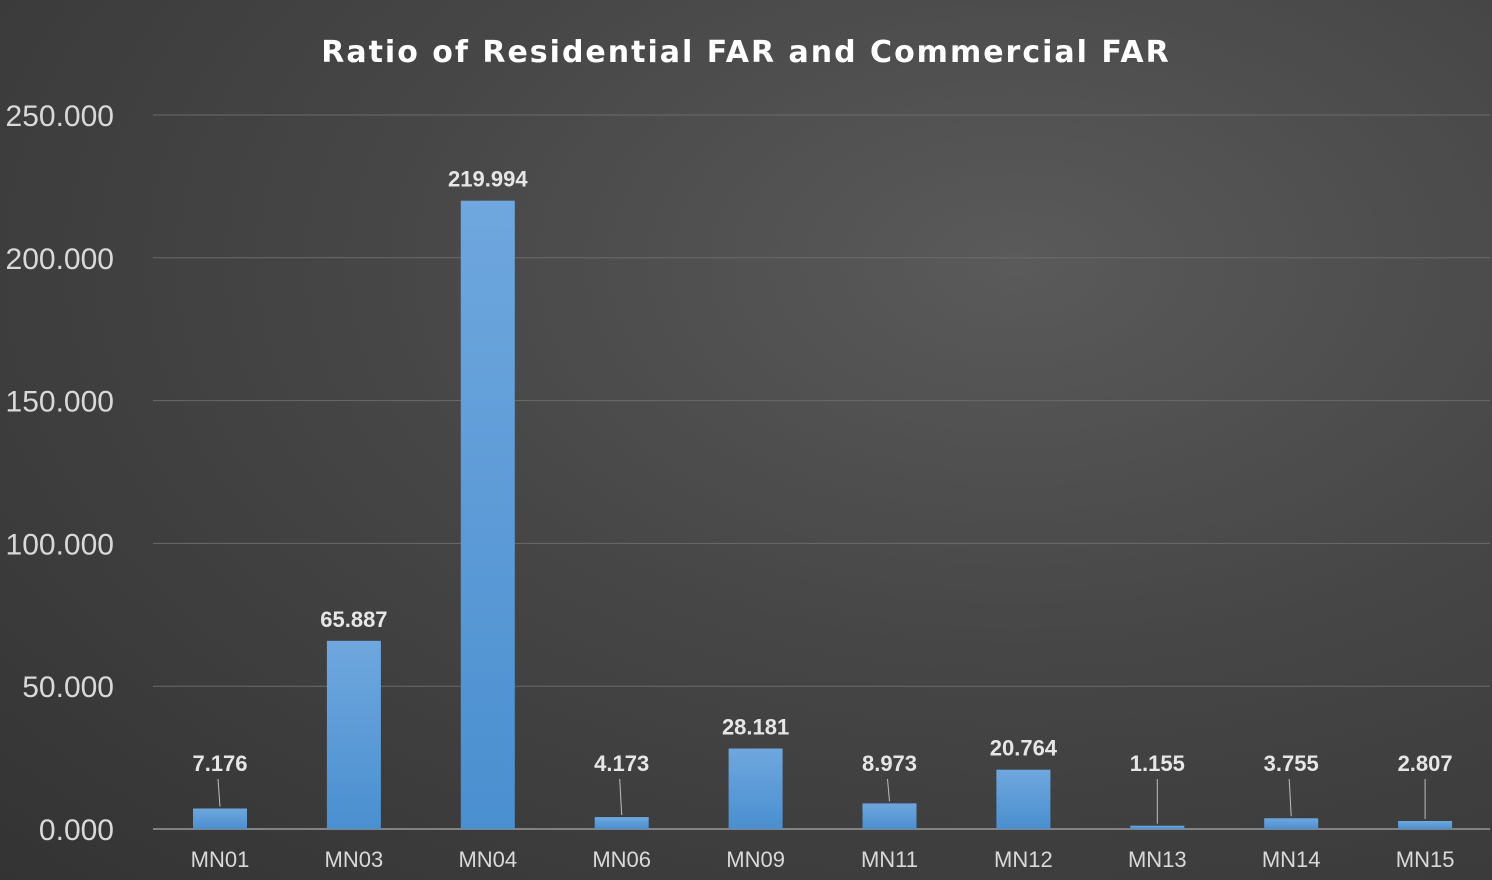  Describe the element at coordinates (621, 763) in the screenshot. I see `data-label: 4.173` at that location.